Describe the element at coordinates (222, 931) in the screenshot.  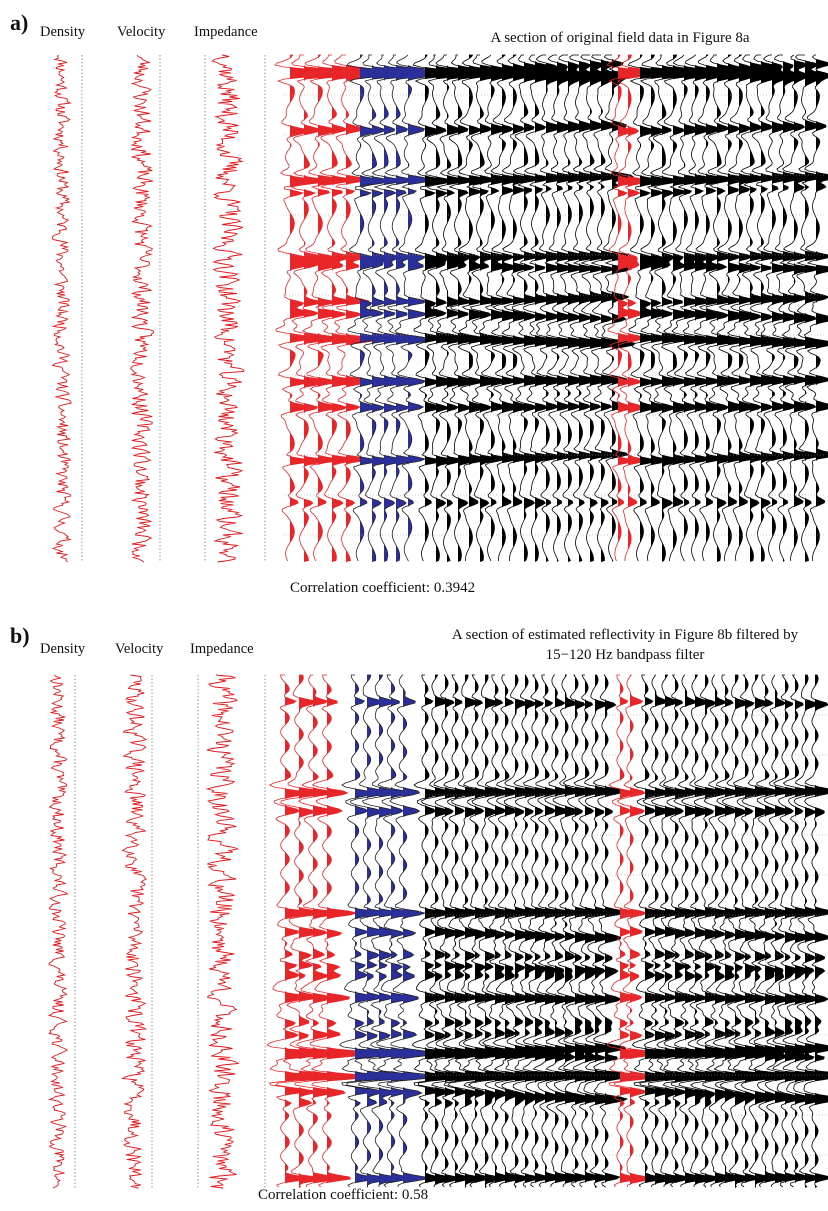
I see `impedance-curve-b` at that location.